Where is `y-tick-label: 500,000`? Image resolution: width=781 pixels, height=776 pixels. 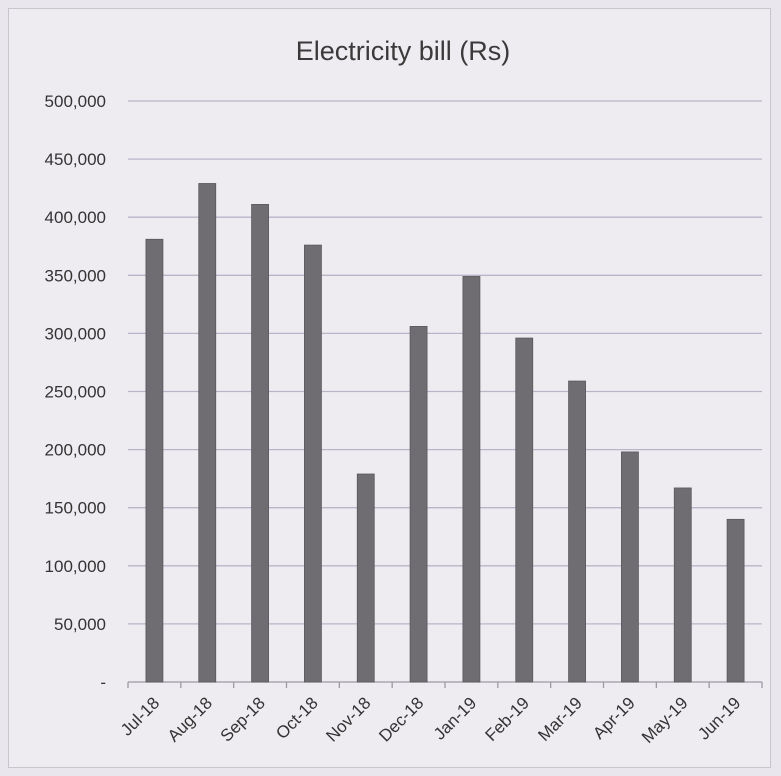 y-tick-label: 500,000 is located at coordinates (75, 101).